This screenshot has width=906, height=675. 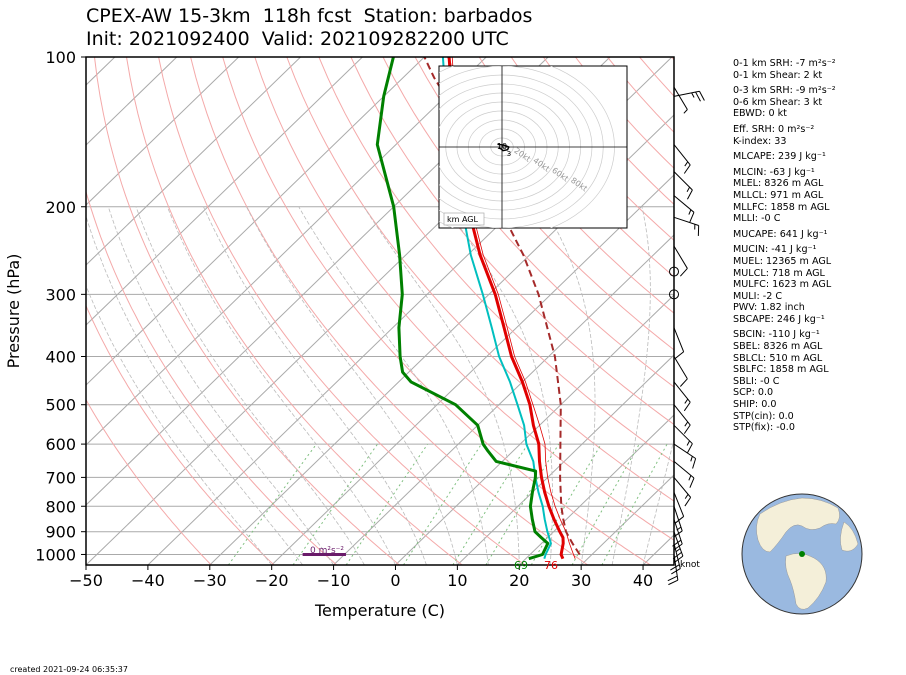 What do you see at coordinates (756, 381) in the screenshot?
I see `index-line: SBLI: -0 C` at bounding box center [756, 381].